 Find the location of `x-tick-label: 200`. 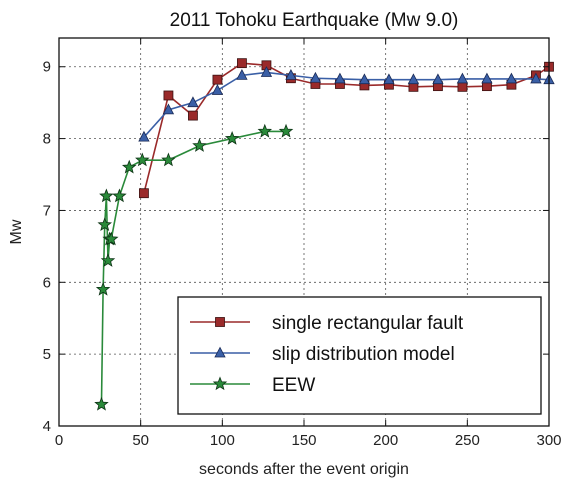

x-tick-label: 200 is located at coordinates (385, 440).